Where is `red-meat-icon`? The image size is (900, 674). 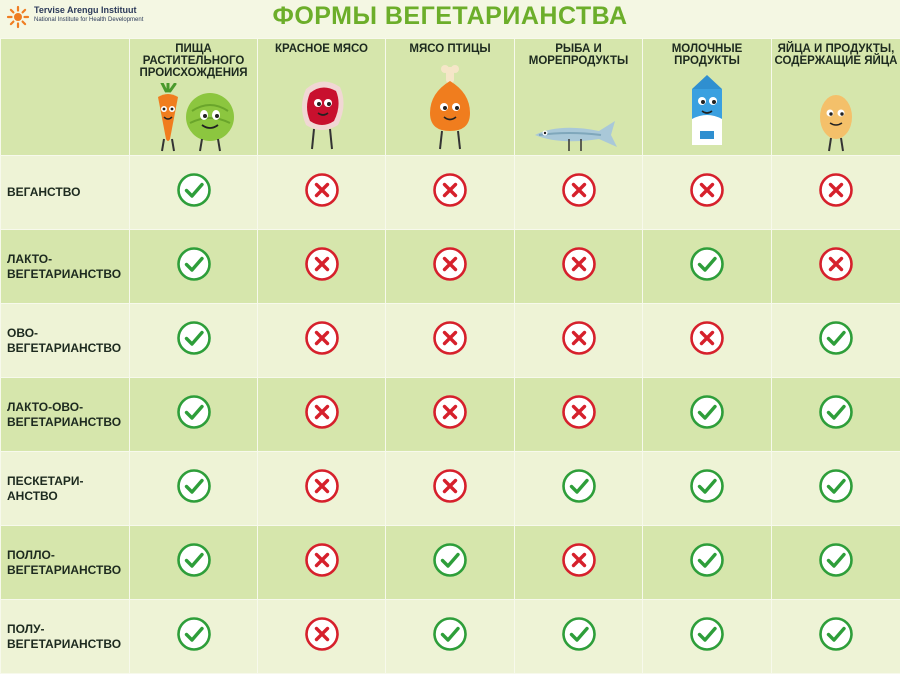 red-meat-icon is located at coordinates (322, 113).